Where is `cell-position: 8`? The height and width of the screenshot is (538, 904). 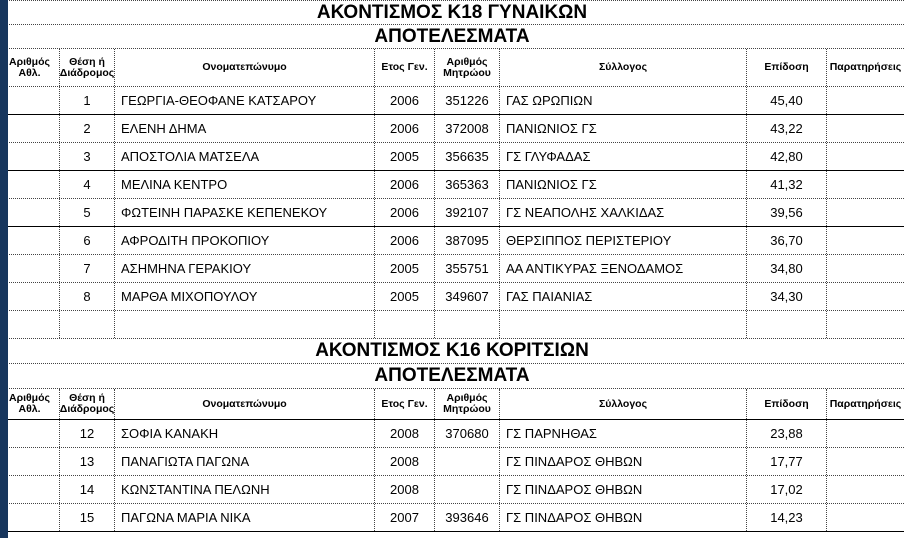 cell-position: 8 is located at coordinates (87, 296).